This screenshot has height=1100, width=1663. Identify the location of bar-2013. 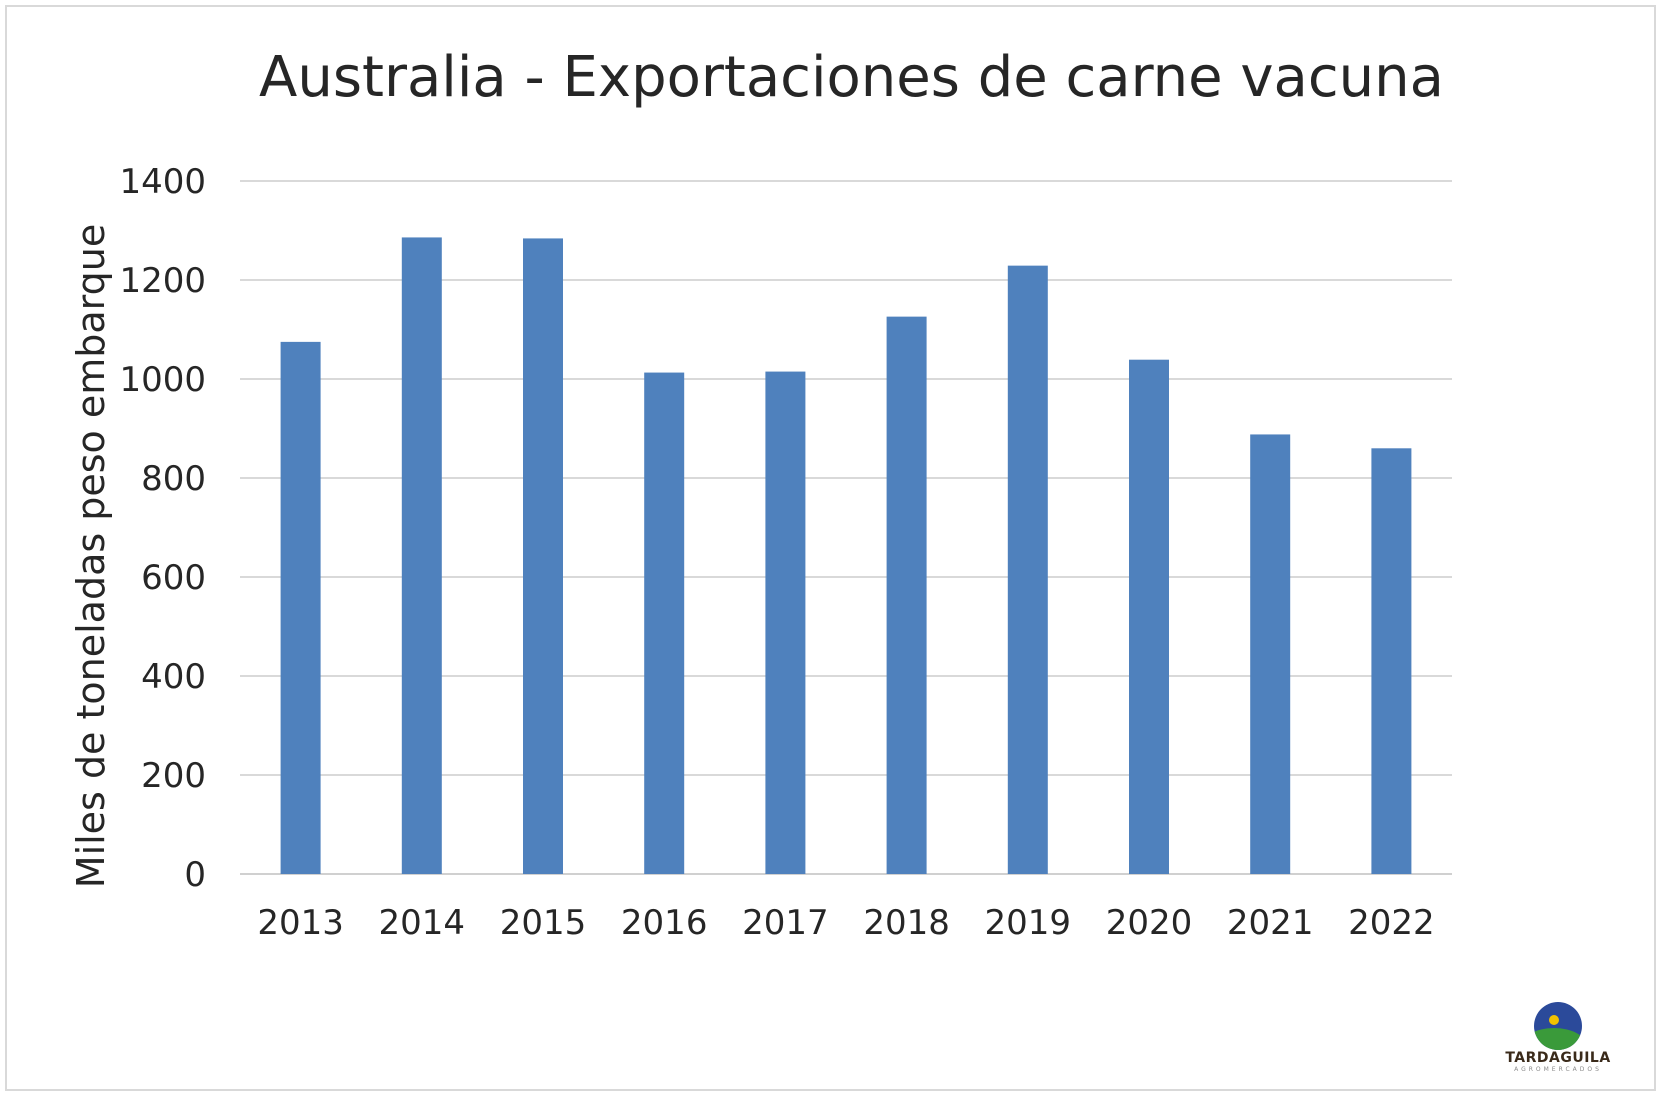
(300, 607).